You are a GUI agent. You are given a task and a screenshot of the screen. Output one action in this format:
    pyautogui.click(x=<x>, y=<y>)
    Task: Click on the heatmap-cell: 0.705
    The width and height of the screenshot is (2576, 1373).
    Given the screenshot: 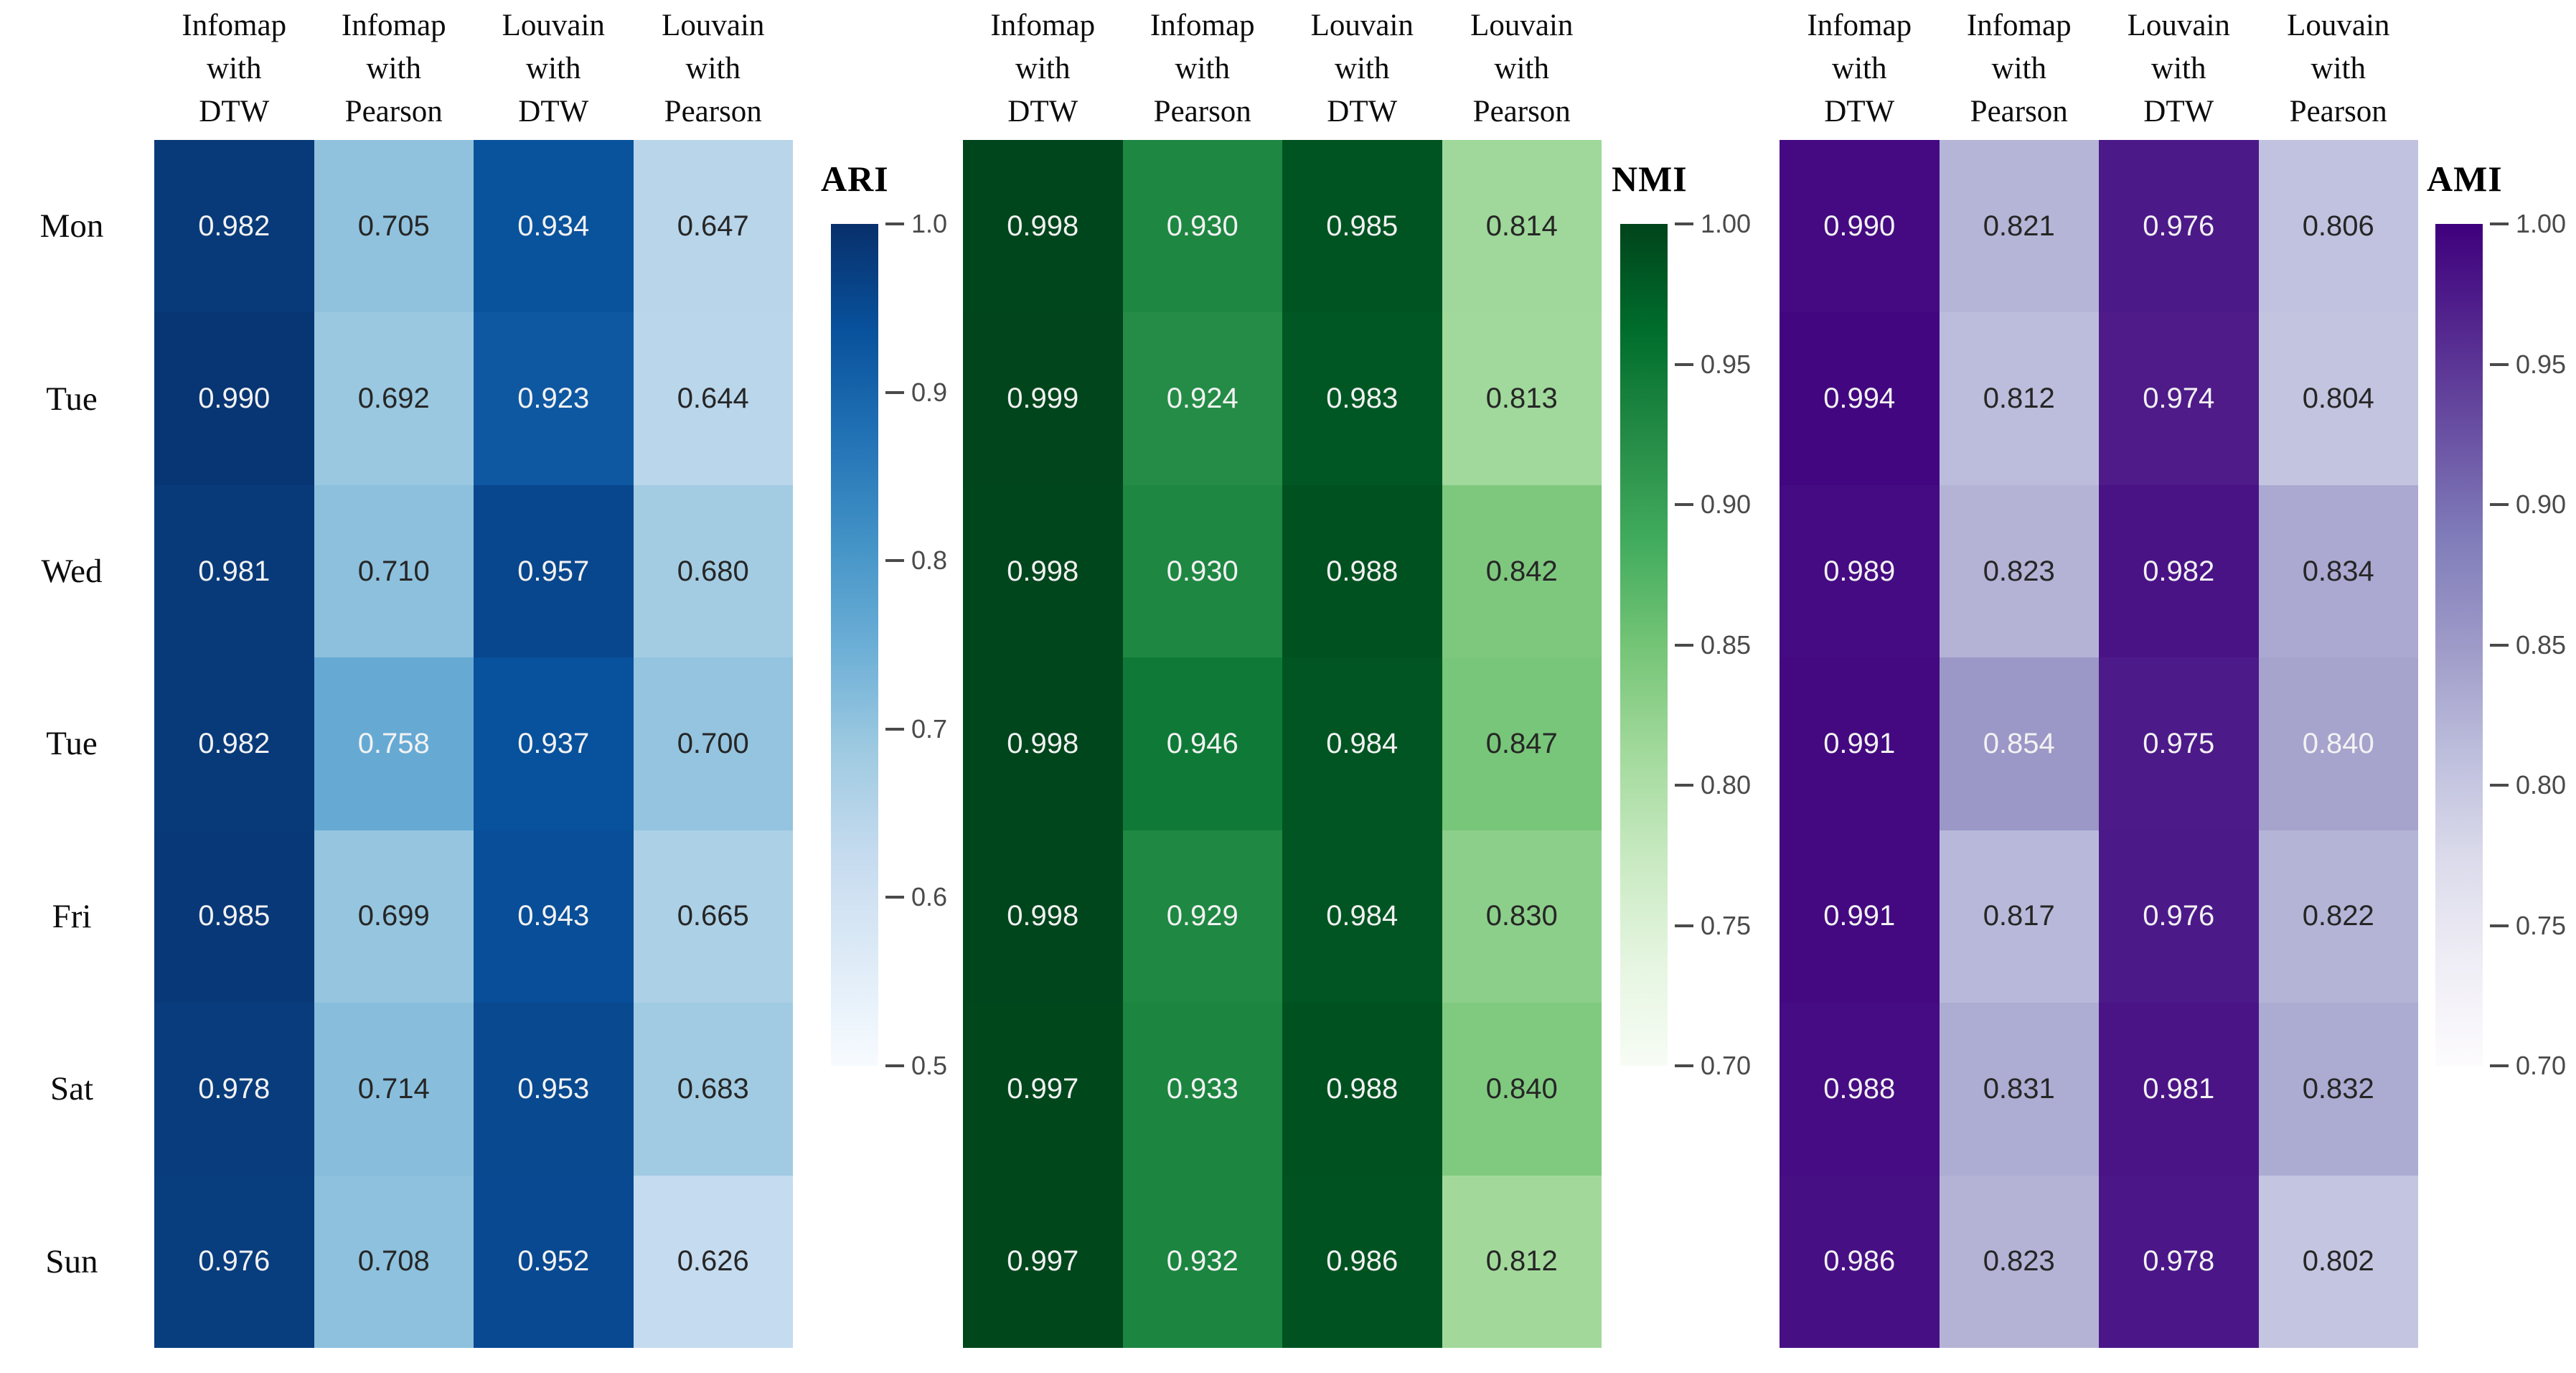 What is the action you would take?
    pyautogui.click(x=394, y=227)
    